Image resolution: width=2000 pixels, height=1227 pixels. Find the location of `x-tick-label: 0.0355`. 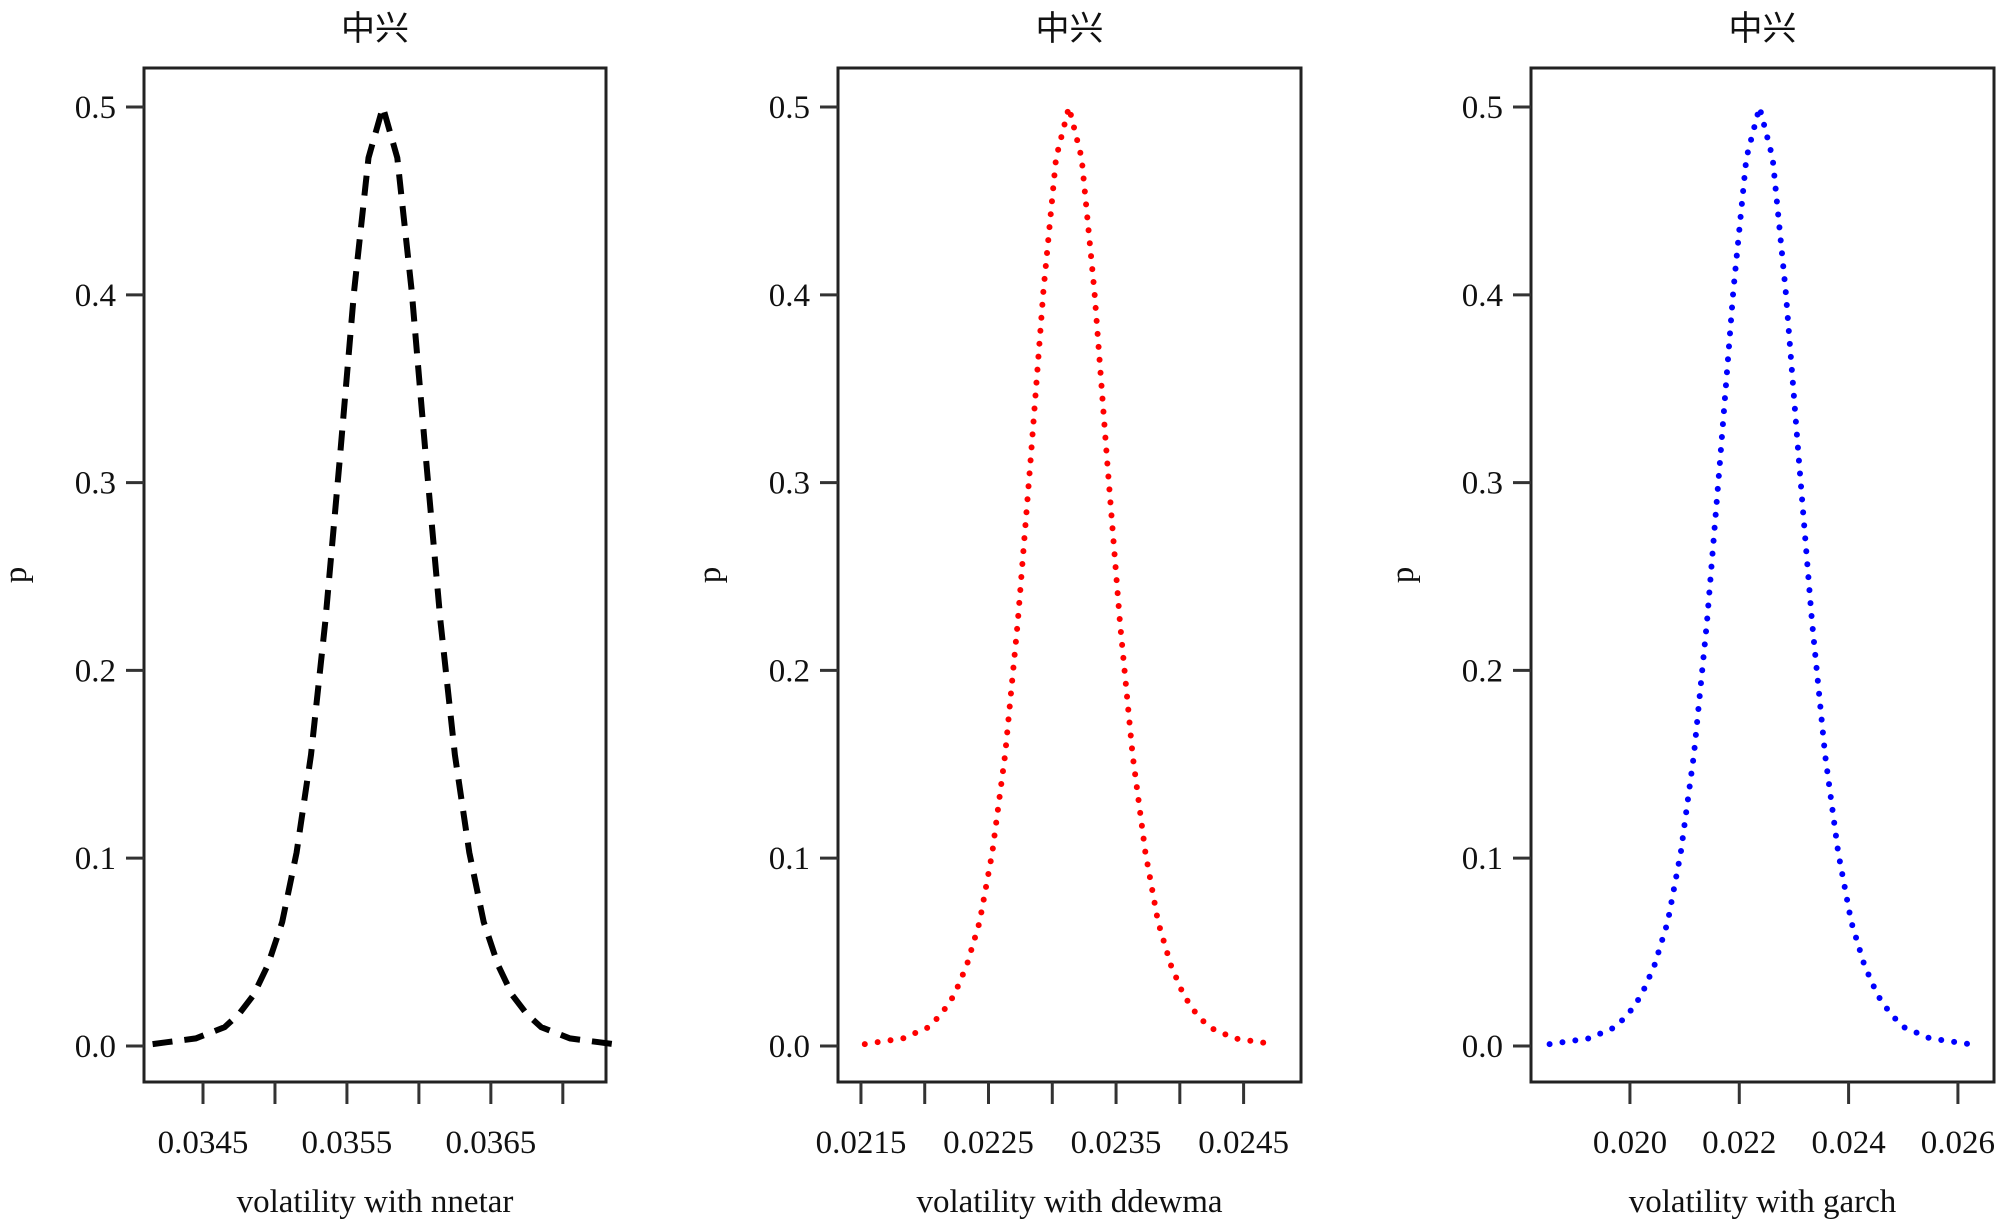

x-tick-label: 0.0355 is located at coordinates (347, 1143).